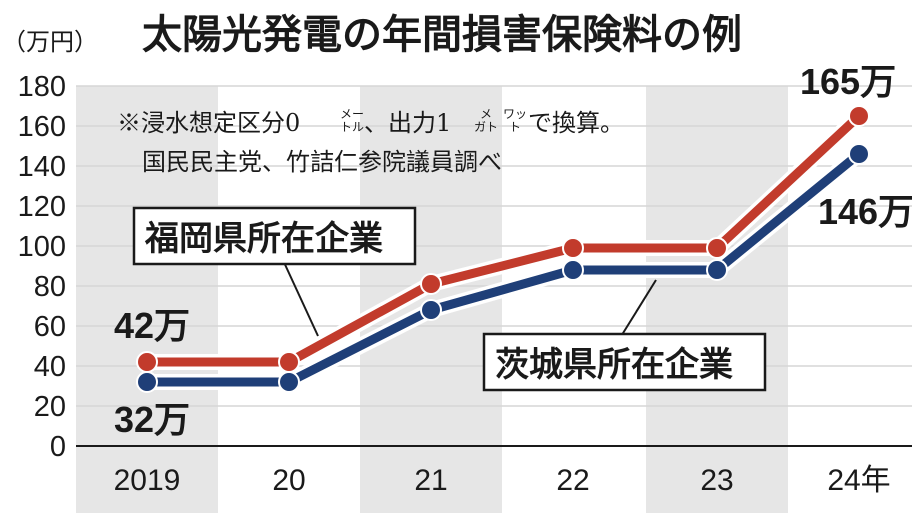  Describe the element at coordinates (638, 309) in the screenshot. I see `ibaraki-leader-line` at that location.